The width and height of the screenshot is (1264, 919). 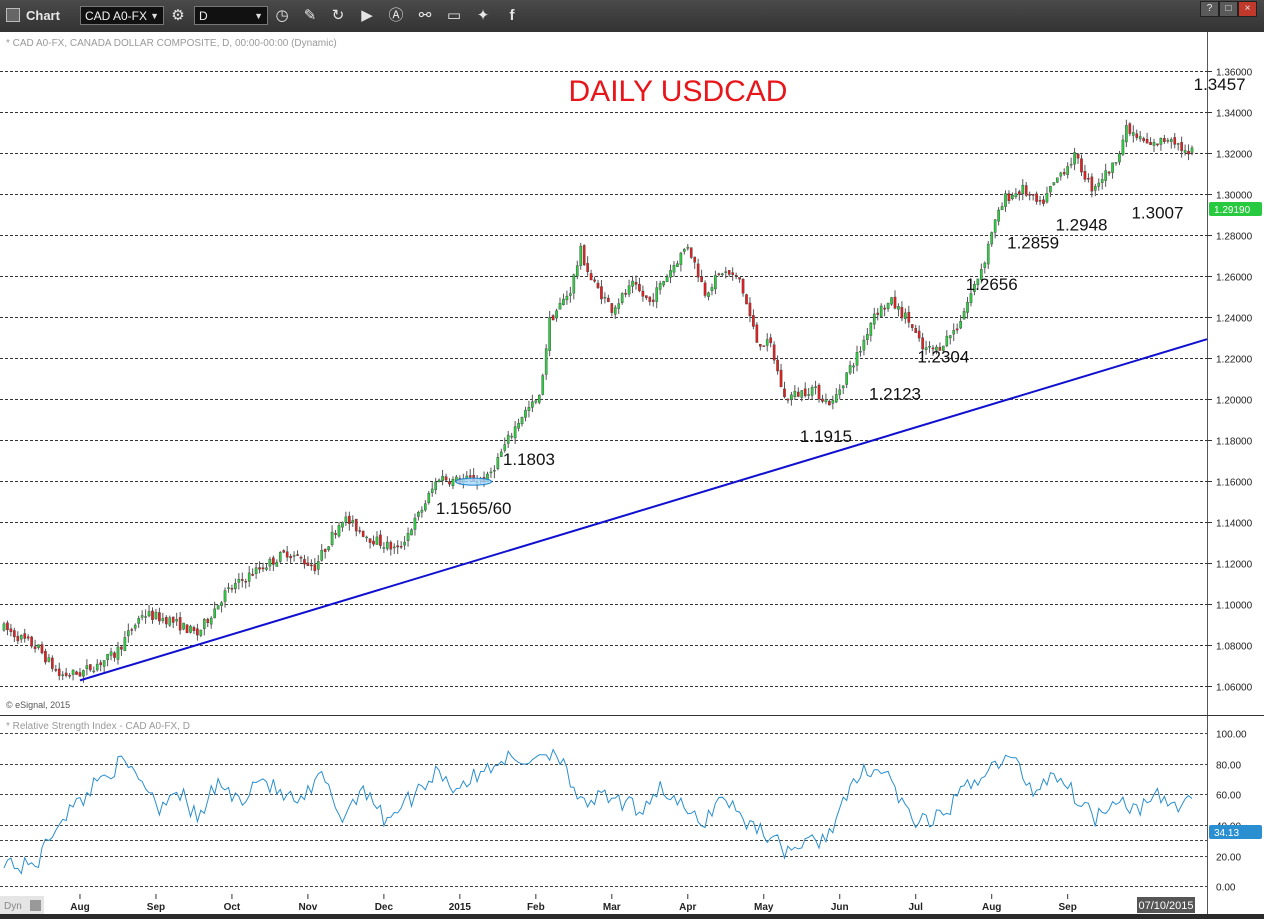 I want to click on grid-icon, so click(x=35, y=905).